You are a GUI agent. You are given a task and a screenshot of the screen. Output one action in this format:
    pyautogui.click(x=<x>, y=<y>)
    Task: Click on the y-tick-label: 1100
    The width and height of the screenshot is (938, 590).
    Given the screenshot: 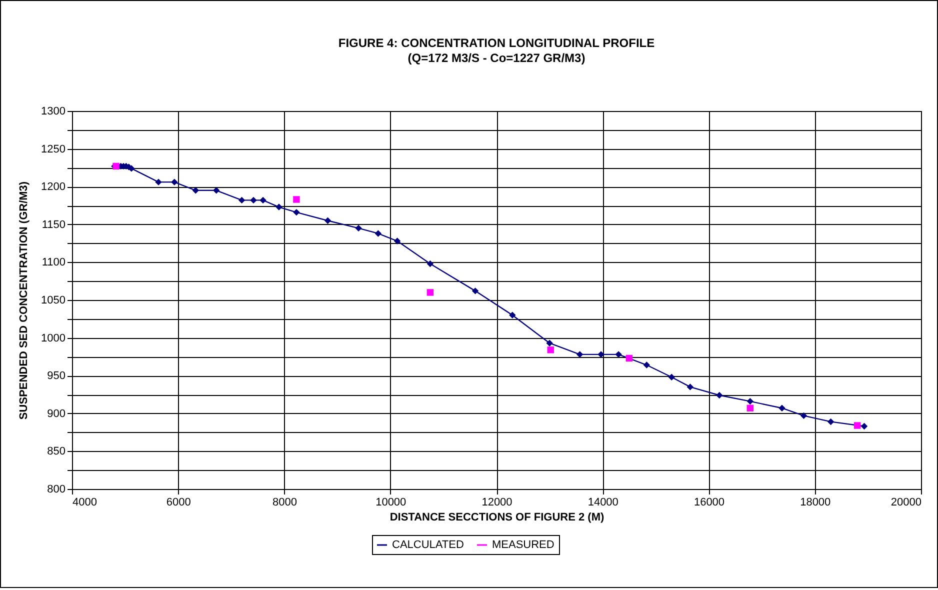 What is the action you would take?
    pyautogui.click(x=54, y=262)
    